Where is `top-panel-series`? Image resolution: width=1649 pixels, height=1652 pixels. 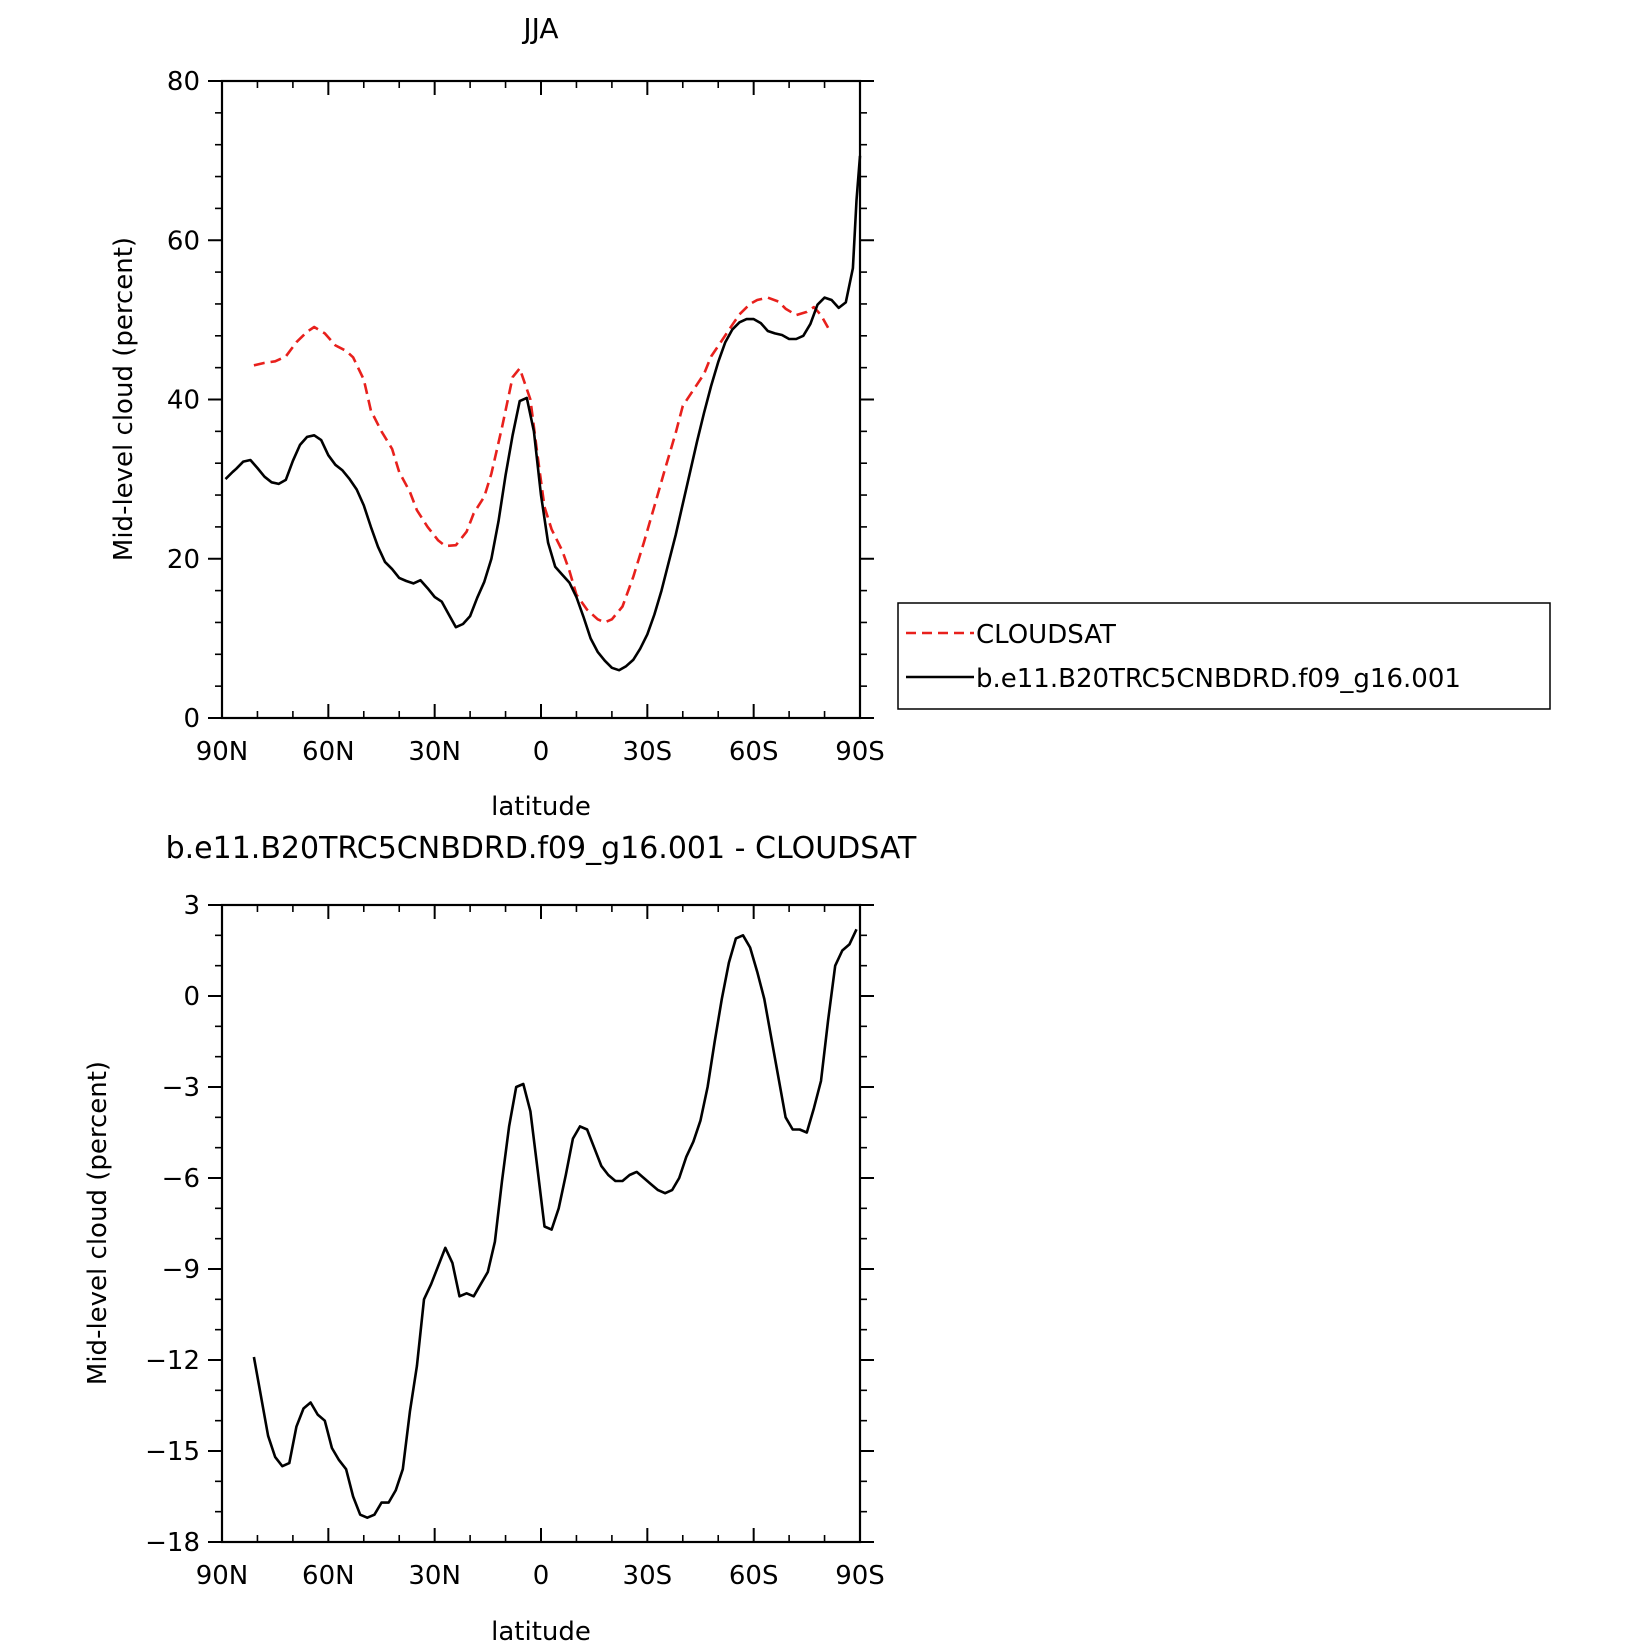 top-panel-series is located at coordinates (543, 413).